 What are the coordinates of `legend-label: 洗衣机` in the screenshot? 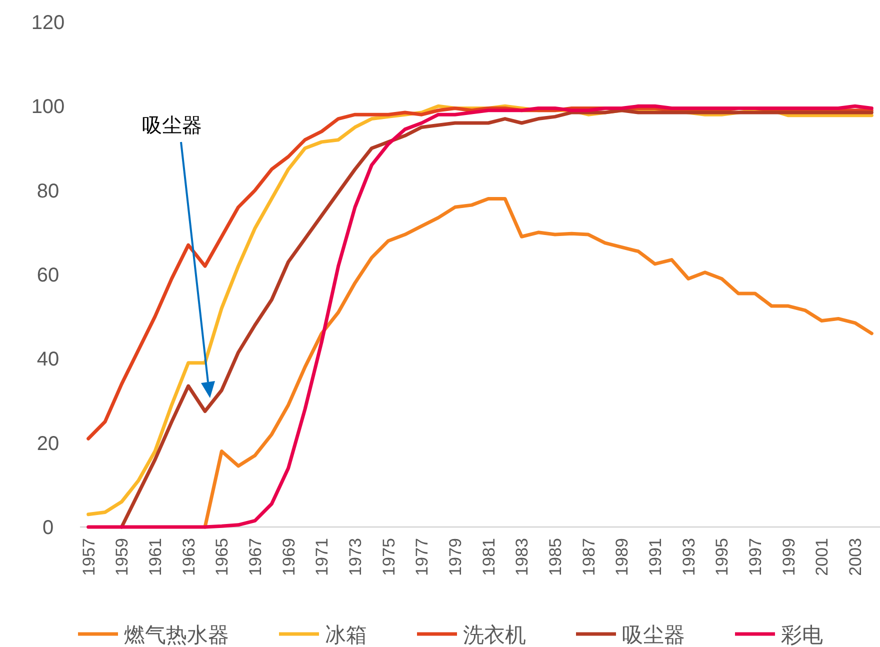 It's located at (494, 635).